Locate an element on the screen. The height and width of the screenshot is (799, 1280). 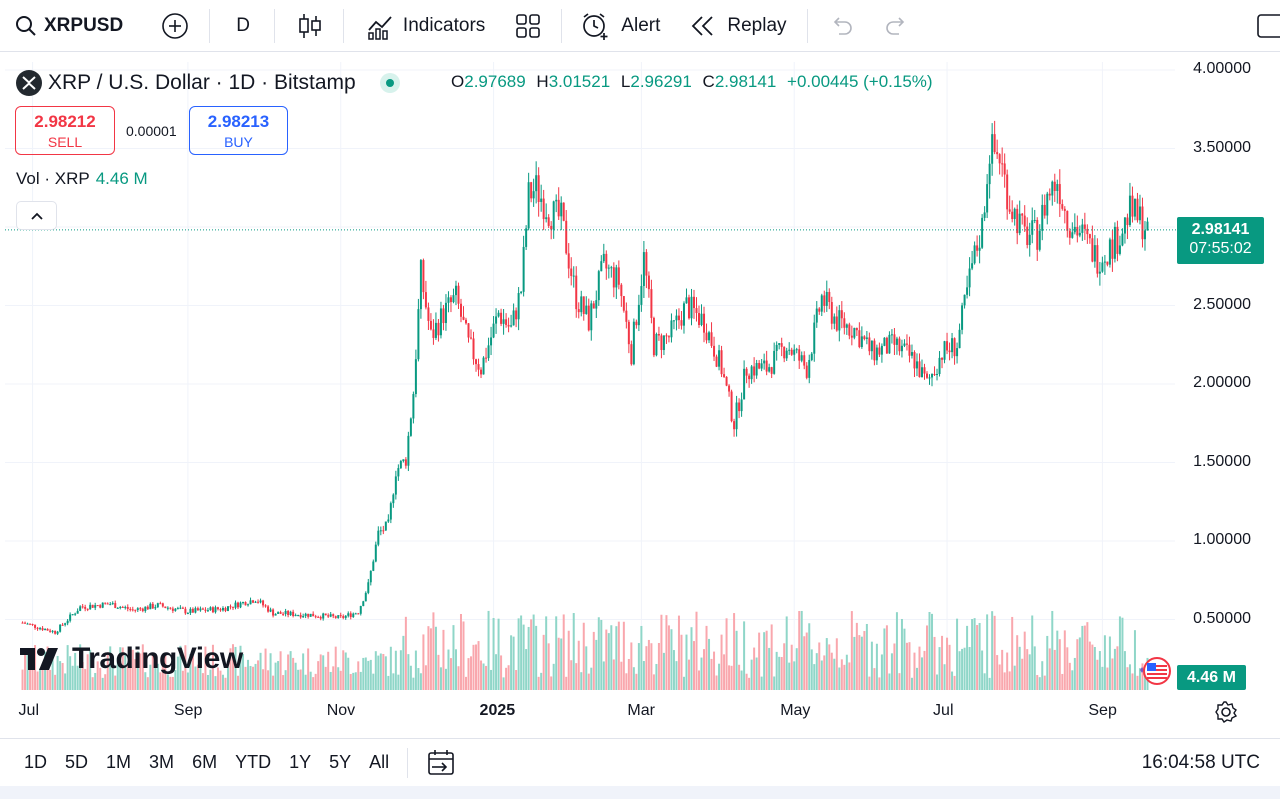
time-tick-label: Nov is located at coordinates (341, 710).